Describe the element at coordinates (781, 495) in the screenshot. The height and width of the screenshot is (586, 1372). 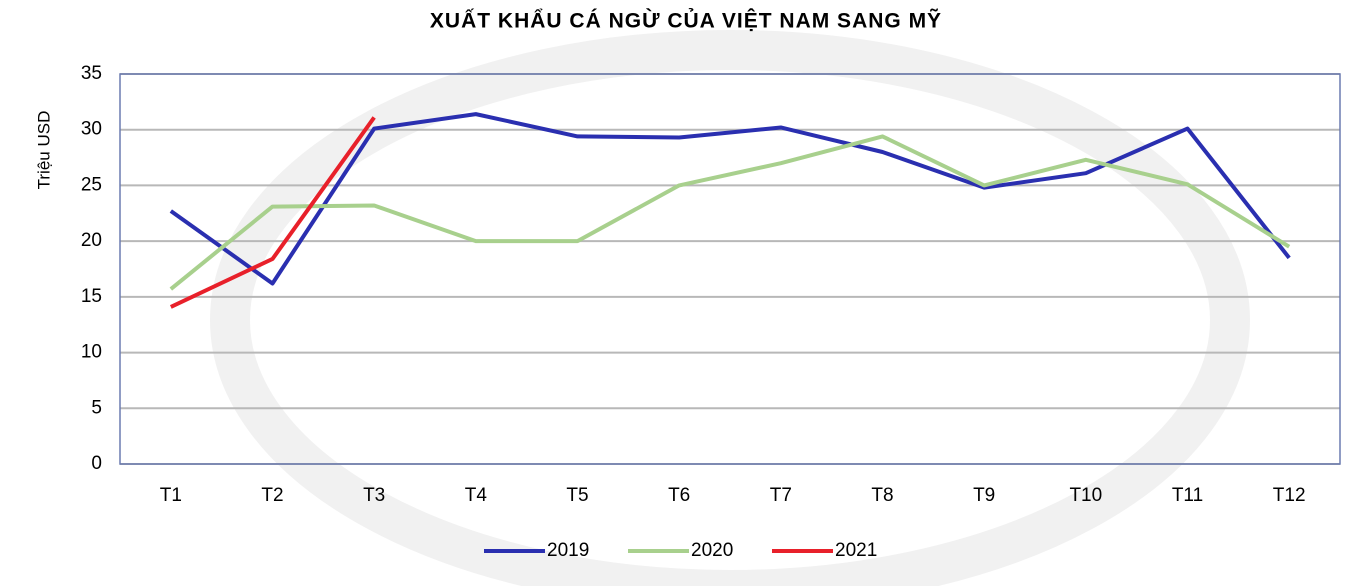
I see `x-tick-label: T7` at that location.